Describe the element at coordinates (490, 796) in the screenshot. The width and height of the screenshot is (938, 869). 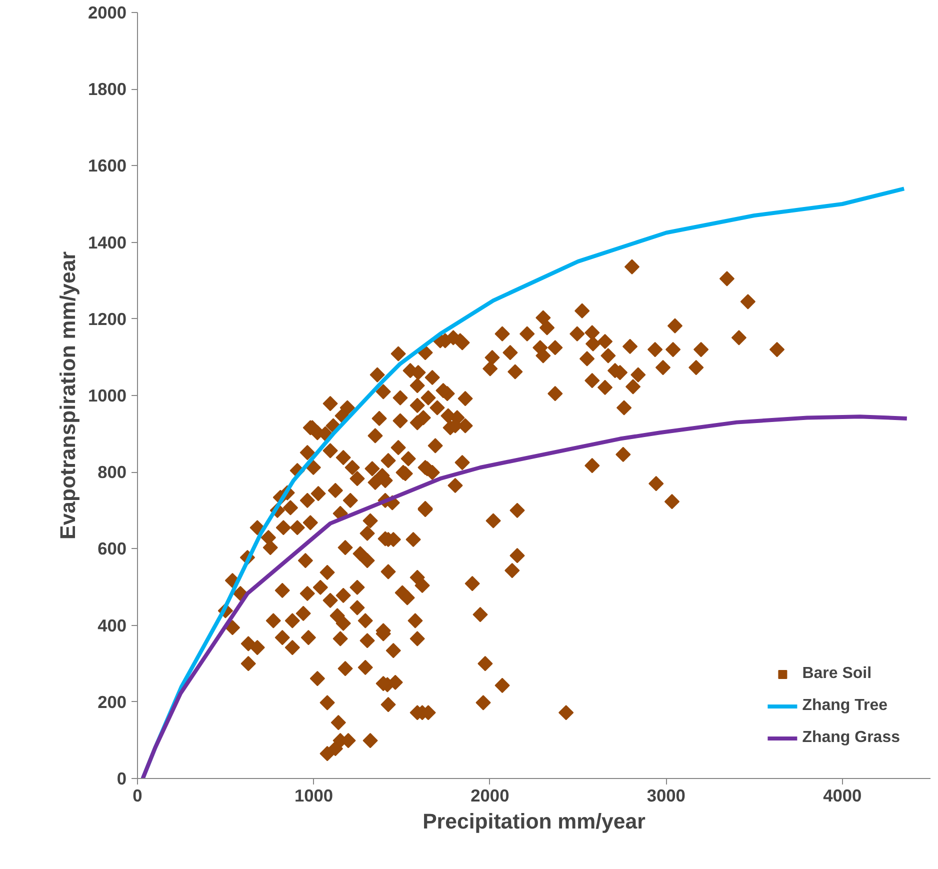
I see `x-tick-label: 2000` at that location.